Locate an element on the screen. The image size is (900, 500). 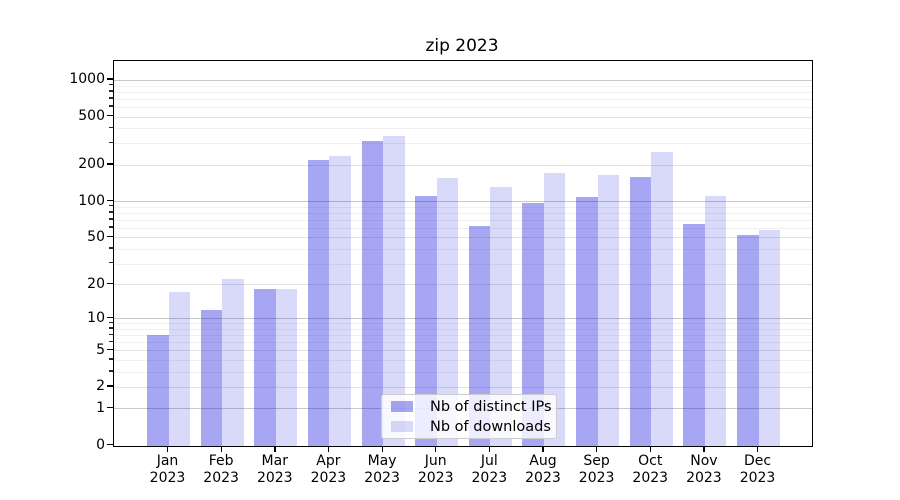
y-tick-label: 200 is located at coordinates (91, 164).